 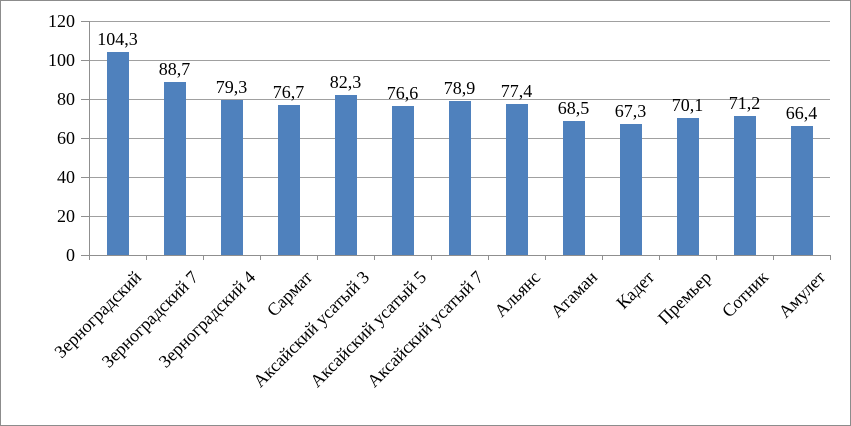 What do you see at coordinates (573, 108) in the screenshot?
I see `bar-value-label: 68,5` at bounding box center [573, 108].